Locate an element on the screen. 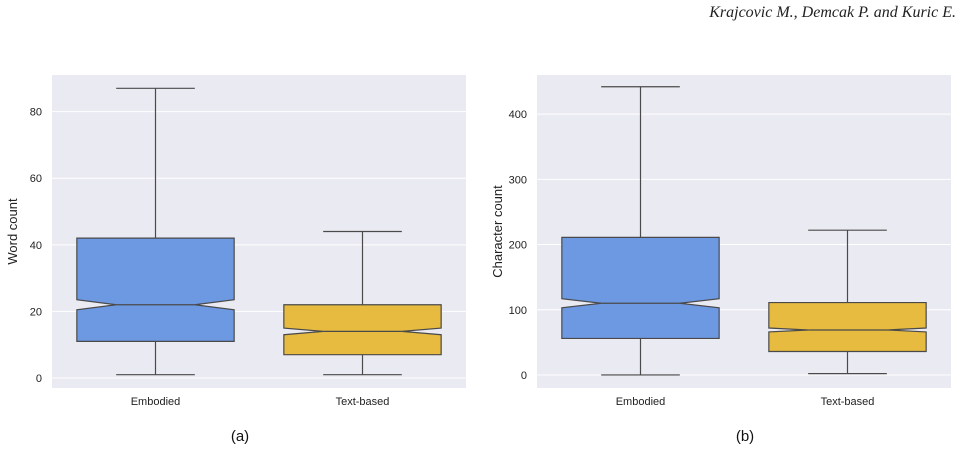  y-axis-label: Word count is located at coordinates (12, 231).